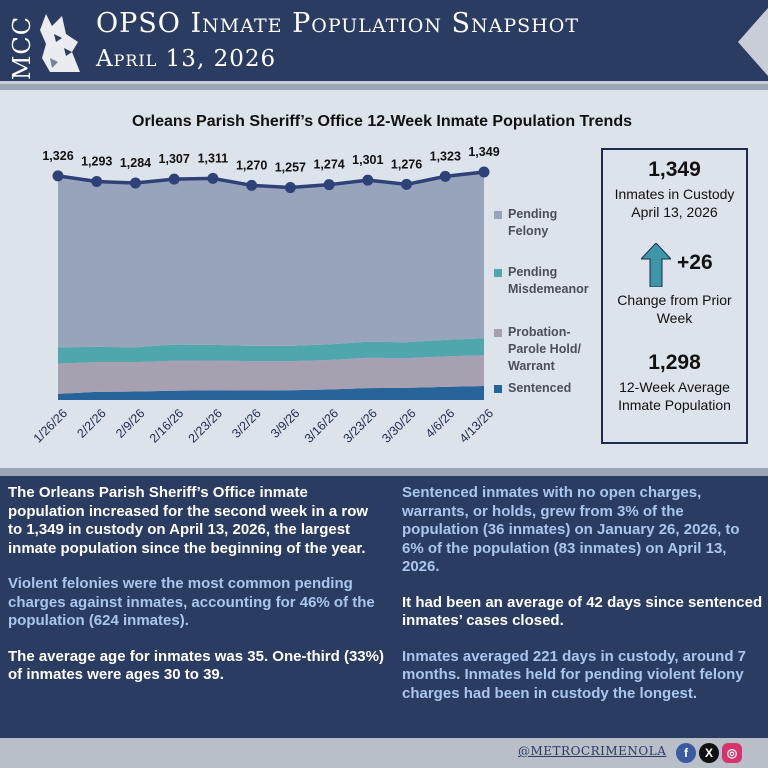 The width and height of the screenshot is (768, 768). Describe the element at coordinates (60, 43) in the screenshot. I see `wolf-icon` at that location.